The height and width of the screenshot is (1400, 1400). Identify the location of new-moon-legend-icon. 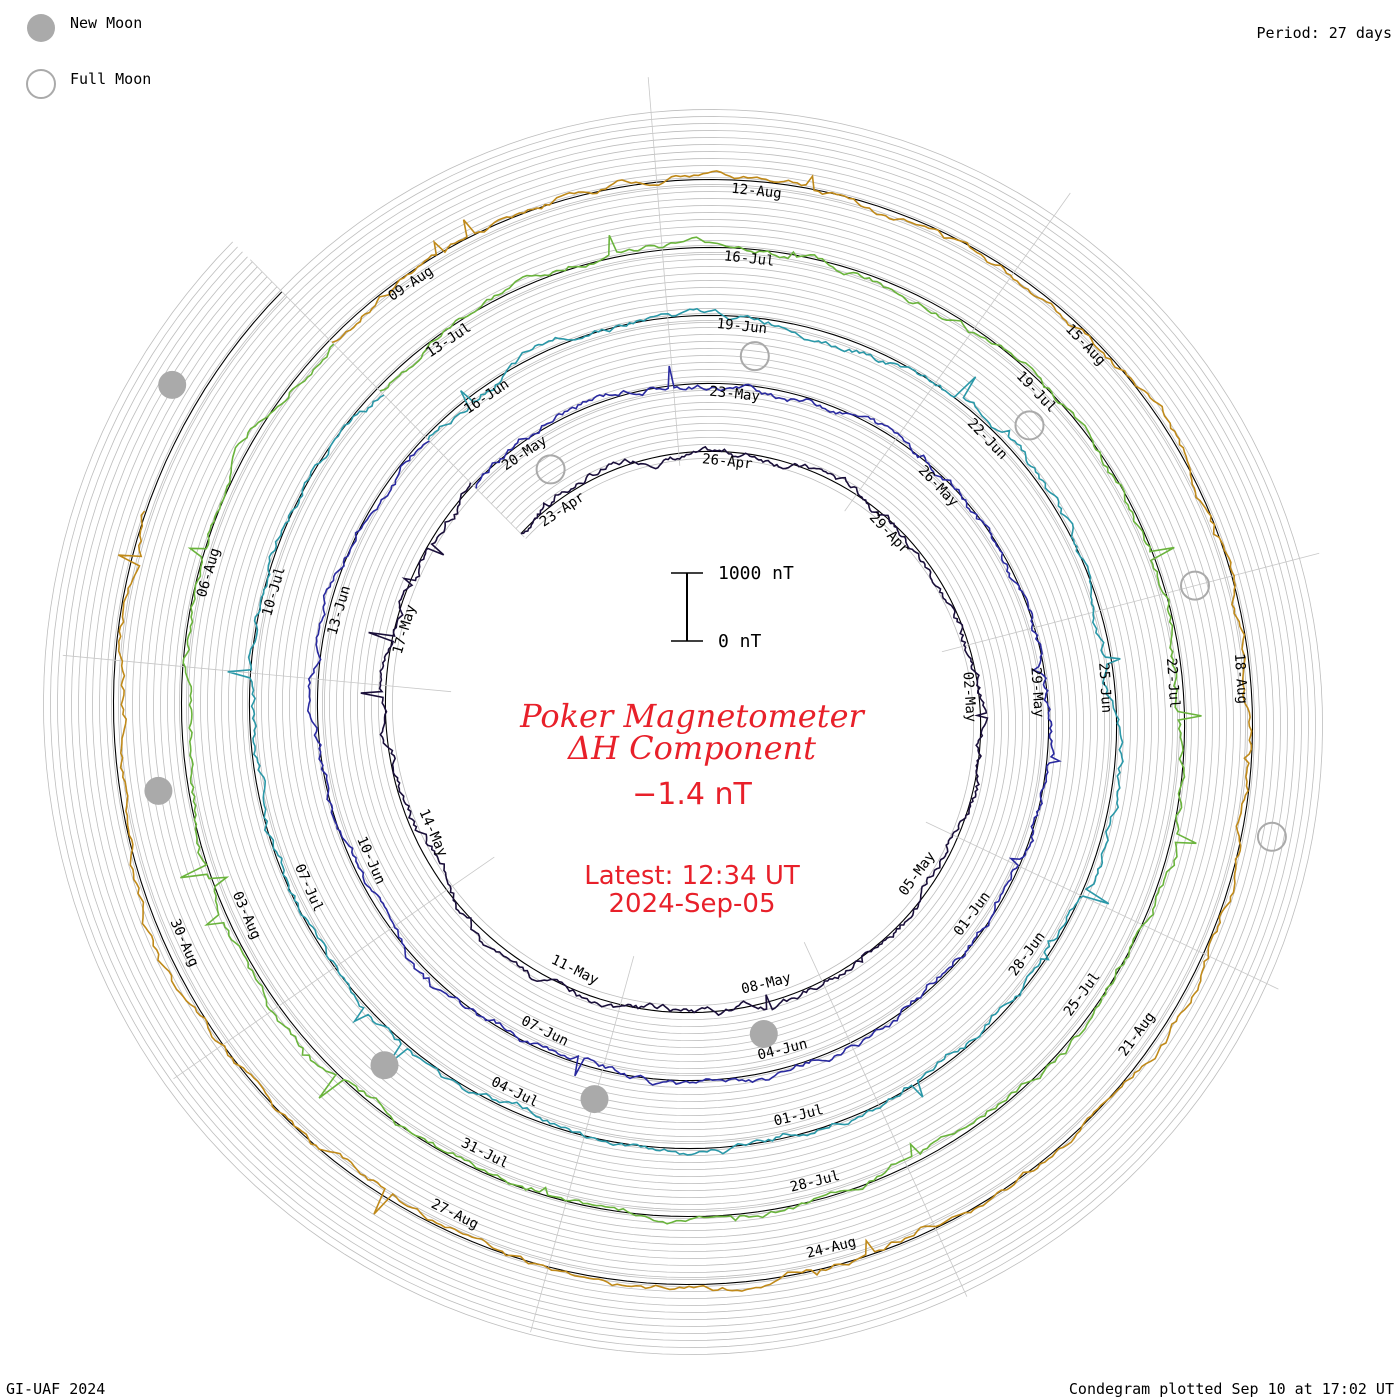
(41, 28).